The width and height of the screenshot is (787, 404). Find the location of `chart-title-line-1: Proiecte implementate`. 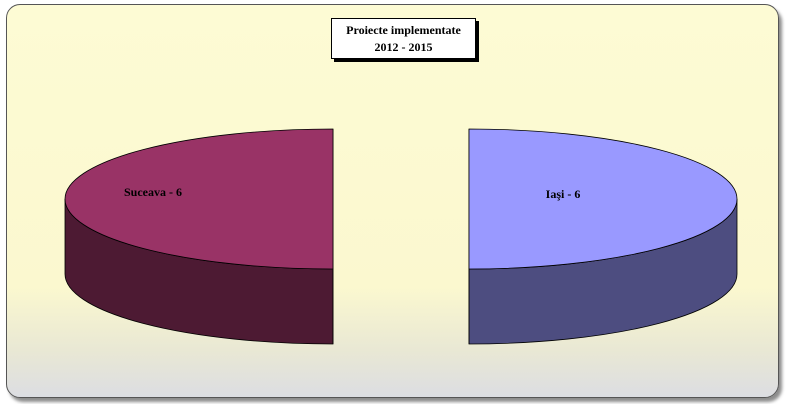

chart-title-line-1: Proiecte implementate is located at coordinates (403, 30).